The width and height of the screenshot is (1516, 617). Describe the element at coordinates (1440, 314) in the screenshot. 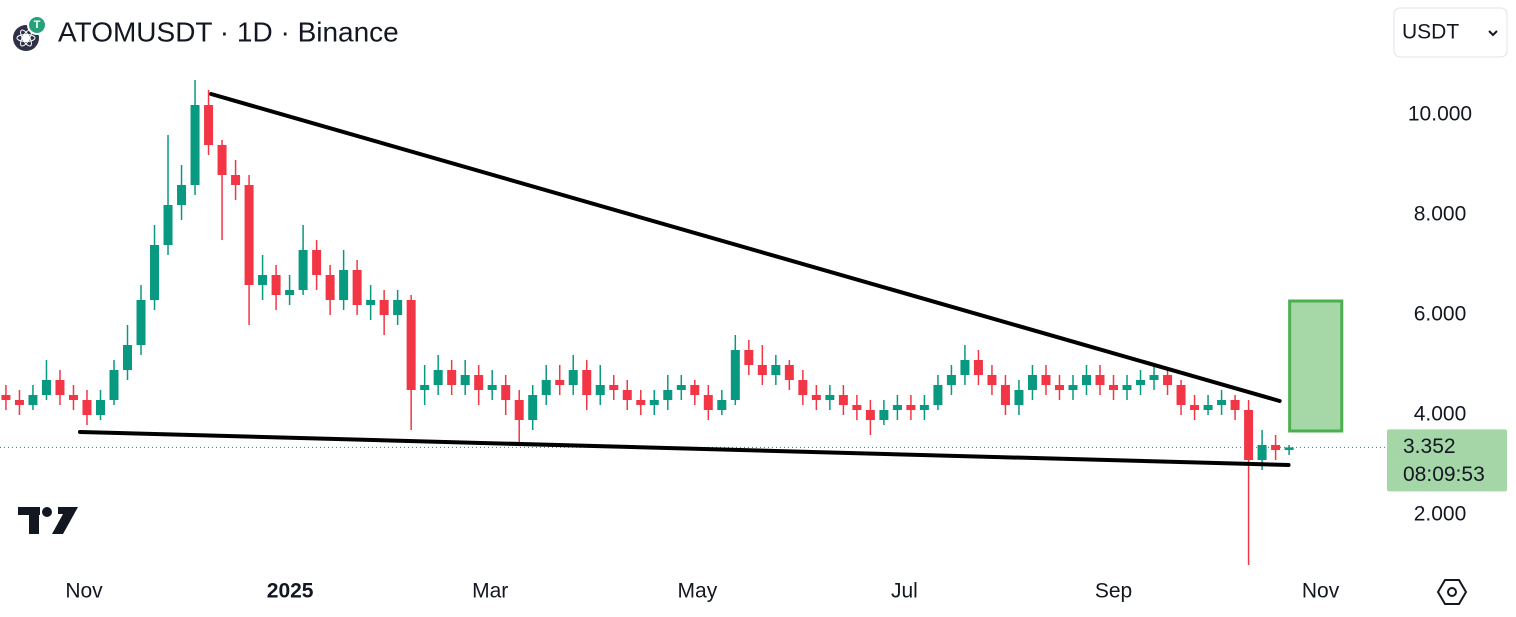

I see `y-tick-label: 6.000` at that location.